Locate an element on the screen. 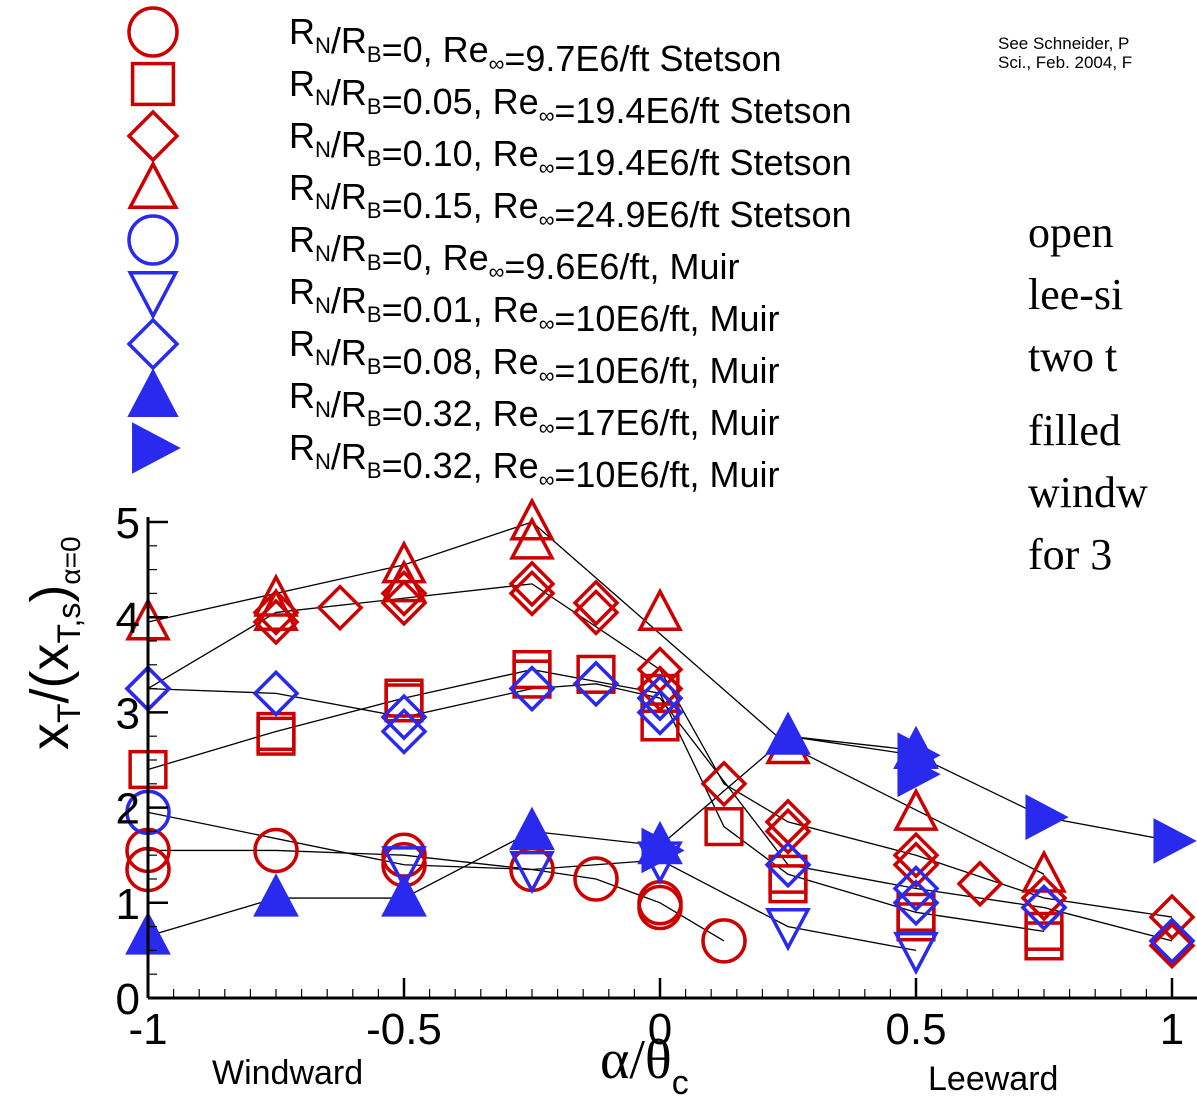 Image resolution: width=1197 pixels, height=1109 pixels. y-title-sub-ts: T,s is located at coordinates (69, 623).